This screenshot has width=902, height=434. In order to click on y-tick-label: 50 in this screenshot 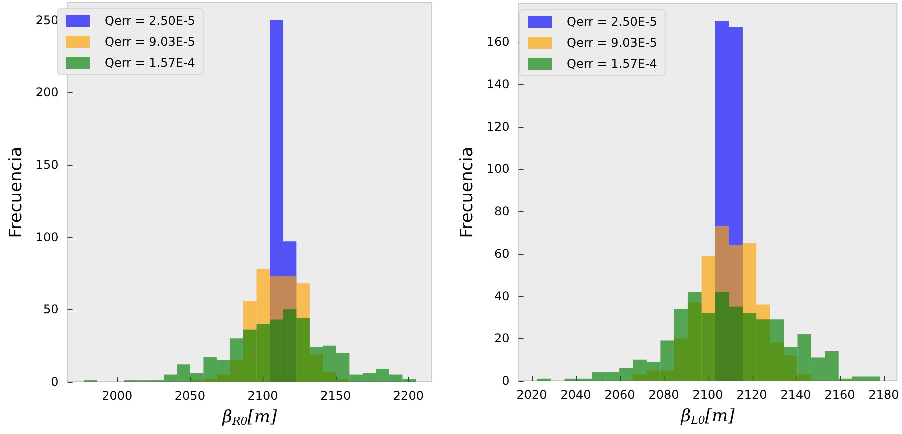, I will do `click(51, 309)`.